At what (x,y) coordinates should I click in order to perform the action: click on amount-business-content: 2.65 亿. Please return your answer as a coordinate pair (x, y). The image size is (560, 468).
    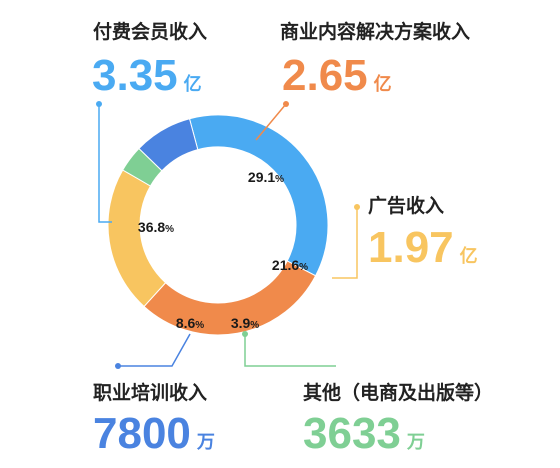
    Looking at the image, I should click on (337, 75).